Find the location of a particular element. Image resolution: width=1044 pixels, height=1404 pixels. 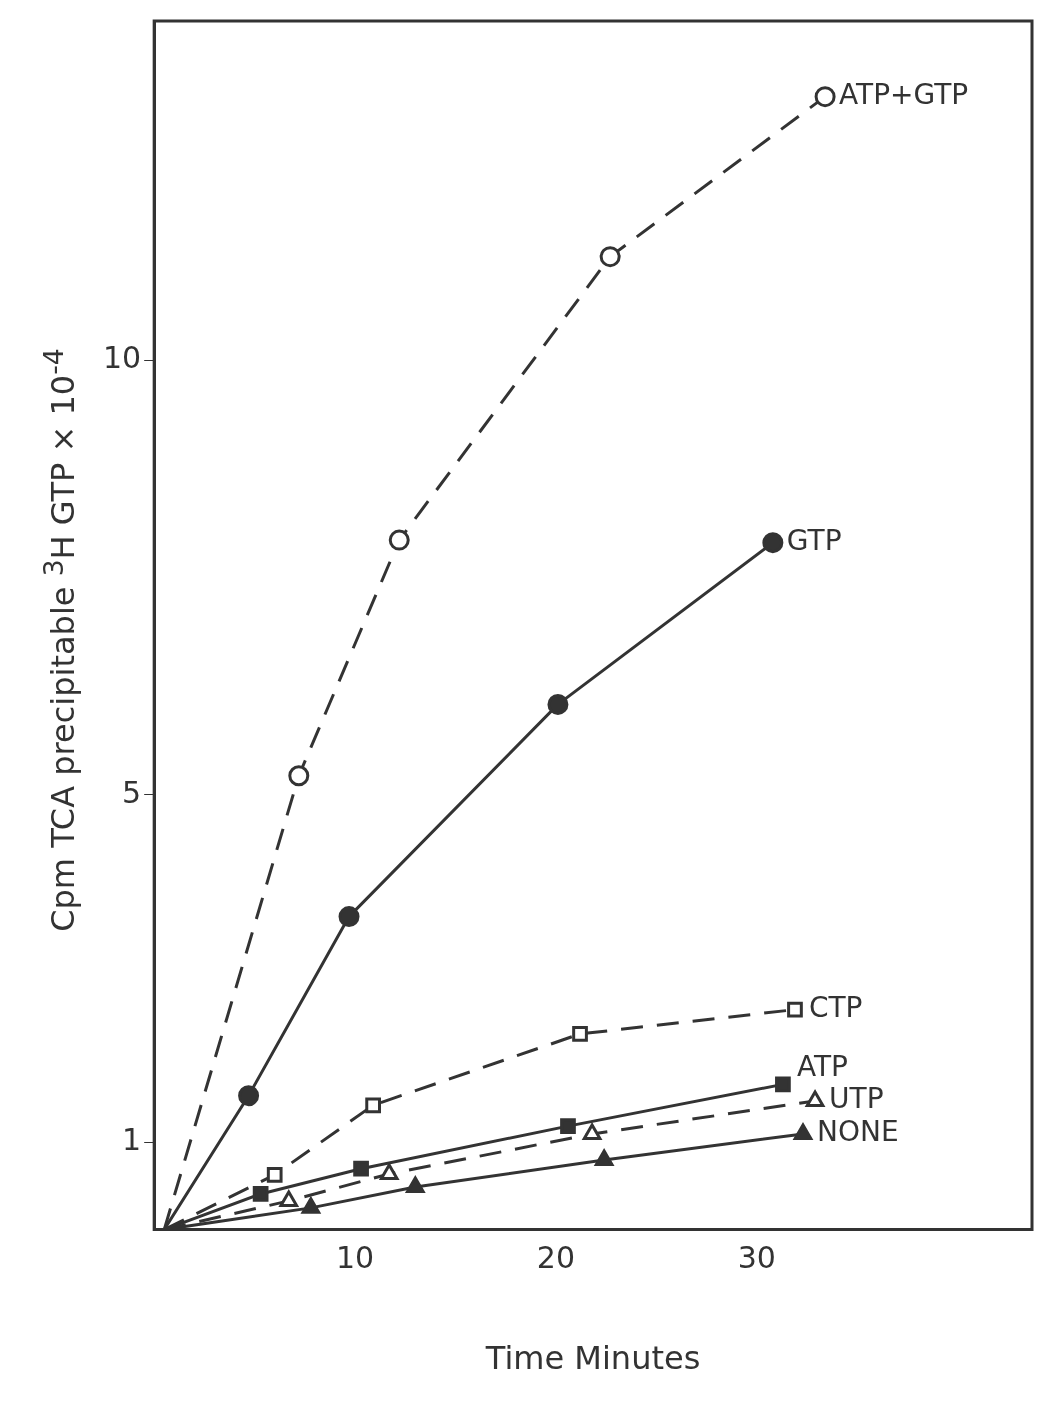

y-tick-label: 10 is located at coordinates (122, 357).